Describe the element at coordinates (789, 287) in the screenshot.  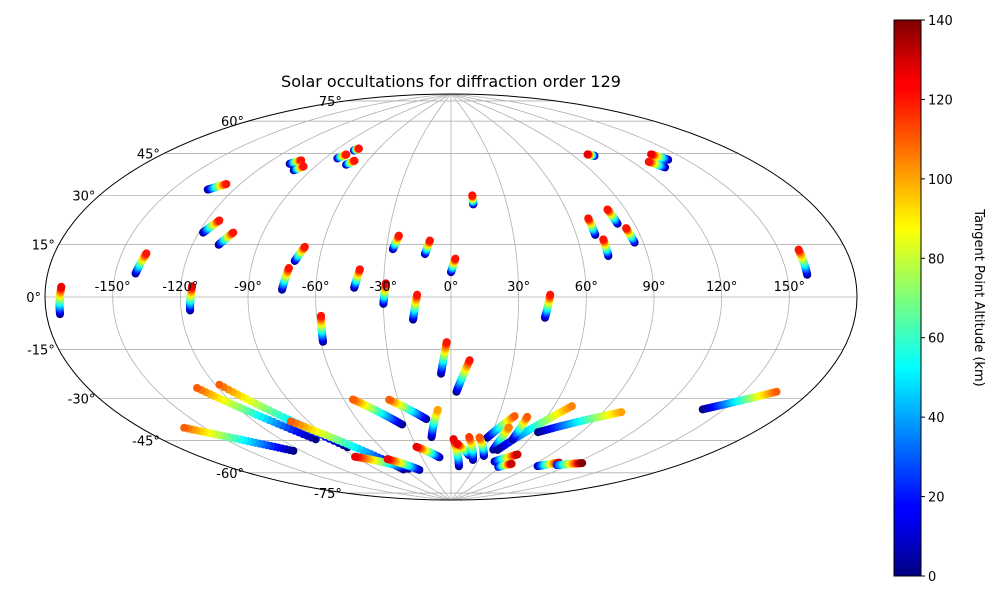
I see `longitude-tick-label: 150°` at that location.